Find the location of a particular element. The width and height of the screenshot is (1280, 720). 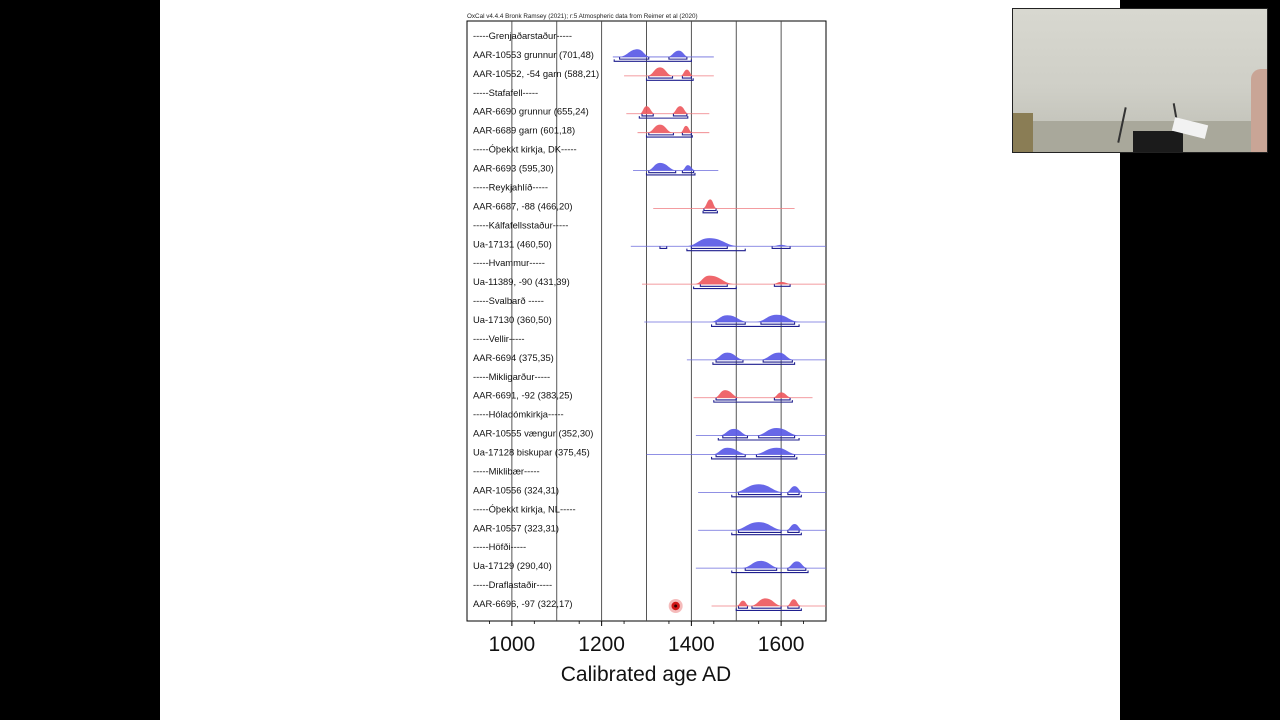

sample-row: Ua-17130 (360,50) is located at coordinates (649, 320).